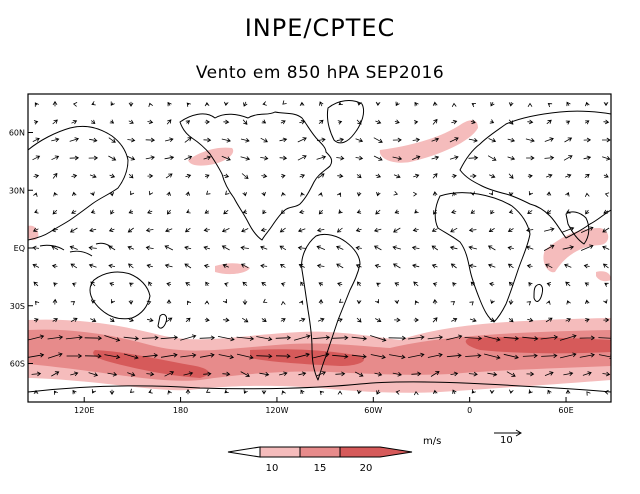  What do you see at coordinates (538, 345) in the screenshot?
I see `shade-southern-jet-l3-c` at bounding box center [538, 345].